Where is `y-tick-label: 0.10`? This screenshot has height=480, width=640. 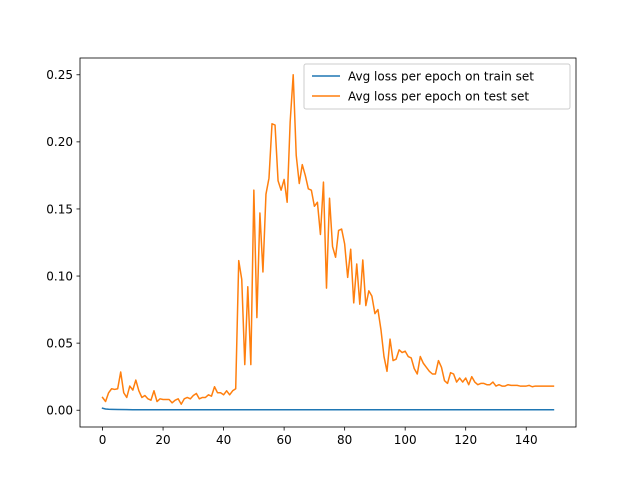
y-tick-label: 0.10 is located at coordinates (59, 276).